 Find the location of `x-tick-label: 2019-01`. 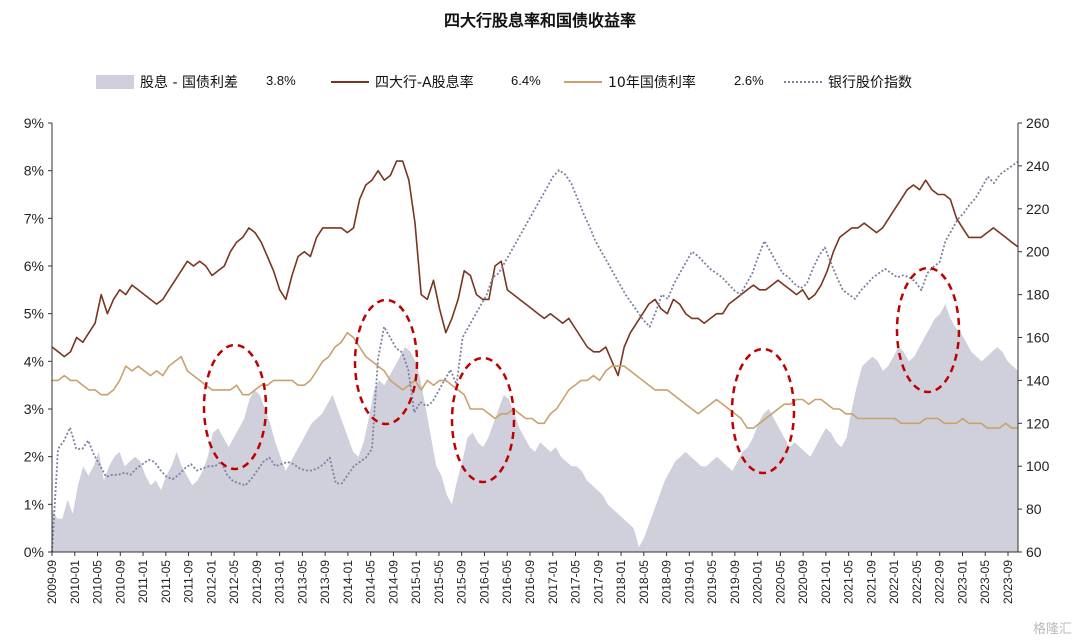

x-tick-label: 2019-01 is located at coordinates (689, 582).